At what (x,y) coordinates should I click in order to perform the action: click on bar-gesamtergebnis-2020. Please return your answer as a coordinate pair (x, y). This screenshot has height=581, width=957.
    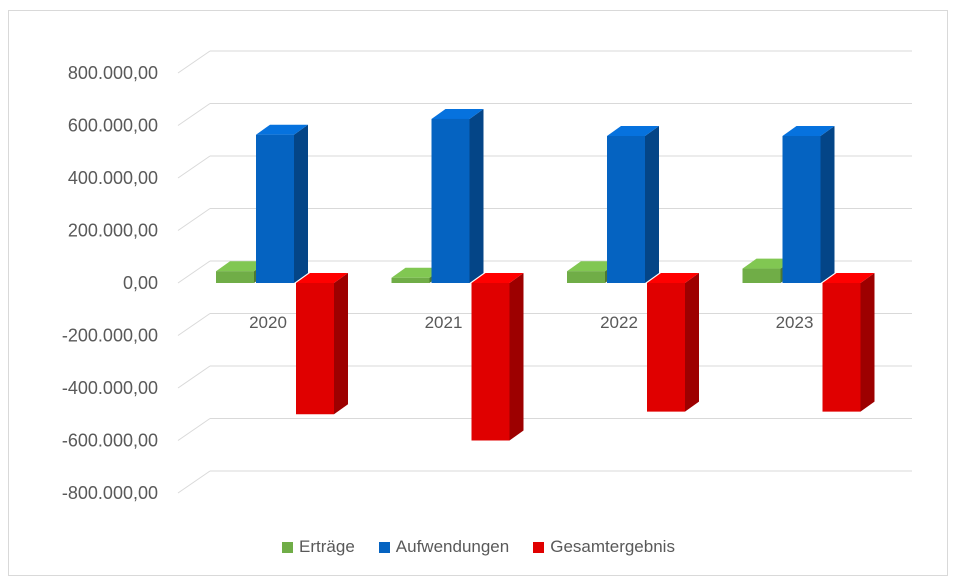
    Looking at the image, I should click on (322, 344).